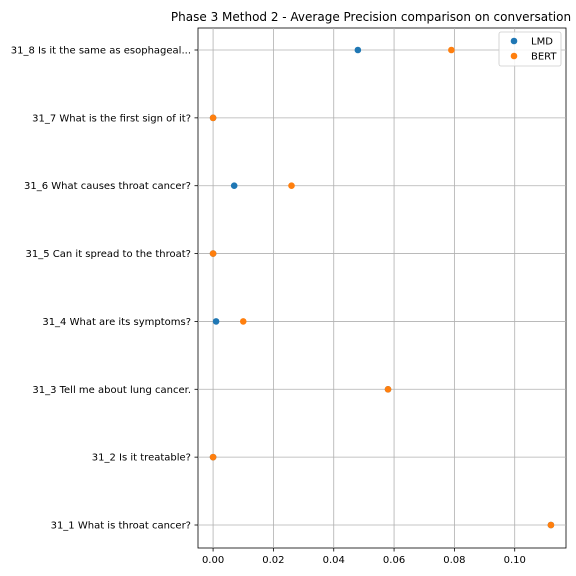 The width and height of the screenshot is (576, 576). Describe the element at coordinates (514, 41) in the screenshot. I see `legend-marker-lmd` at that location.